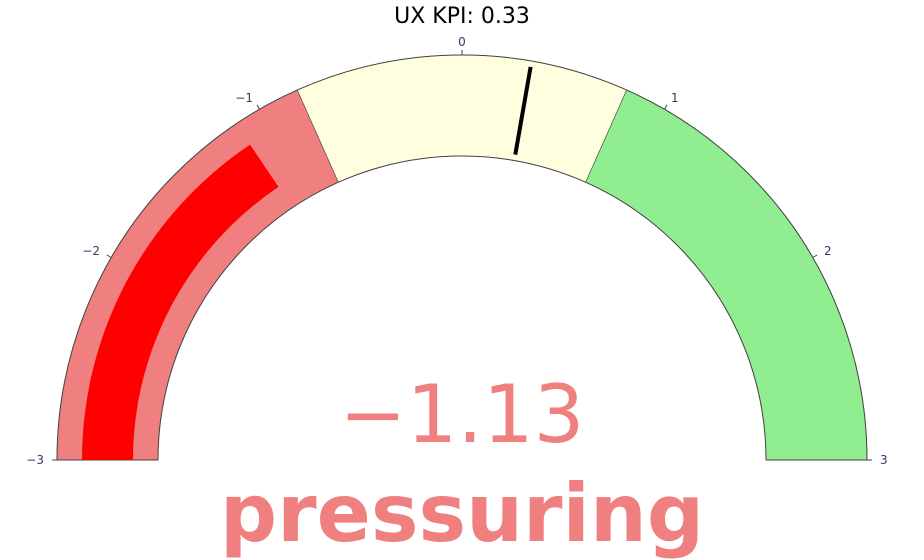  I want to click on gauge-threshold-line, so click(523, 110).